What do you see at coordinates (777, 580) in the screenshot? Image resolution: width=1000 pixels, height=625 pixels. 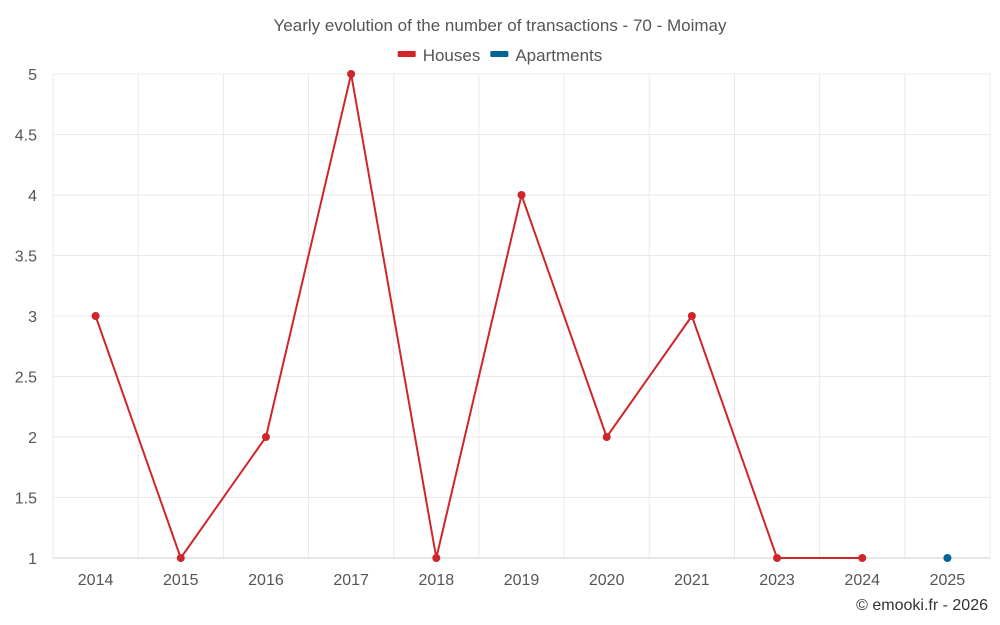 I see `x-tick-label: 2023` at bounding box center [777, 580].